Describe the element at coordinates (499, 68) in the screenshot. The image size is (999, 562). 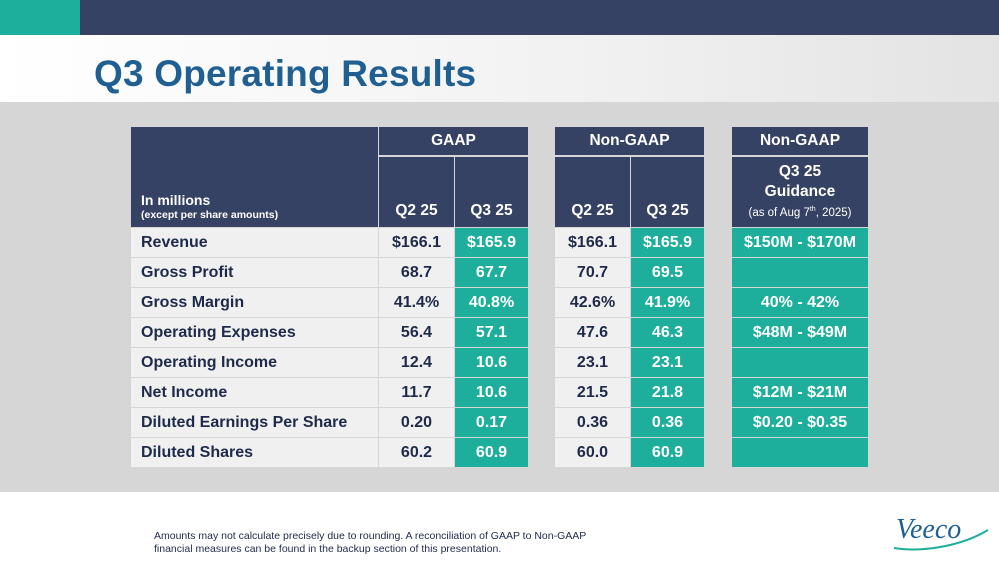
I see `title-band` at that location.